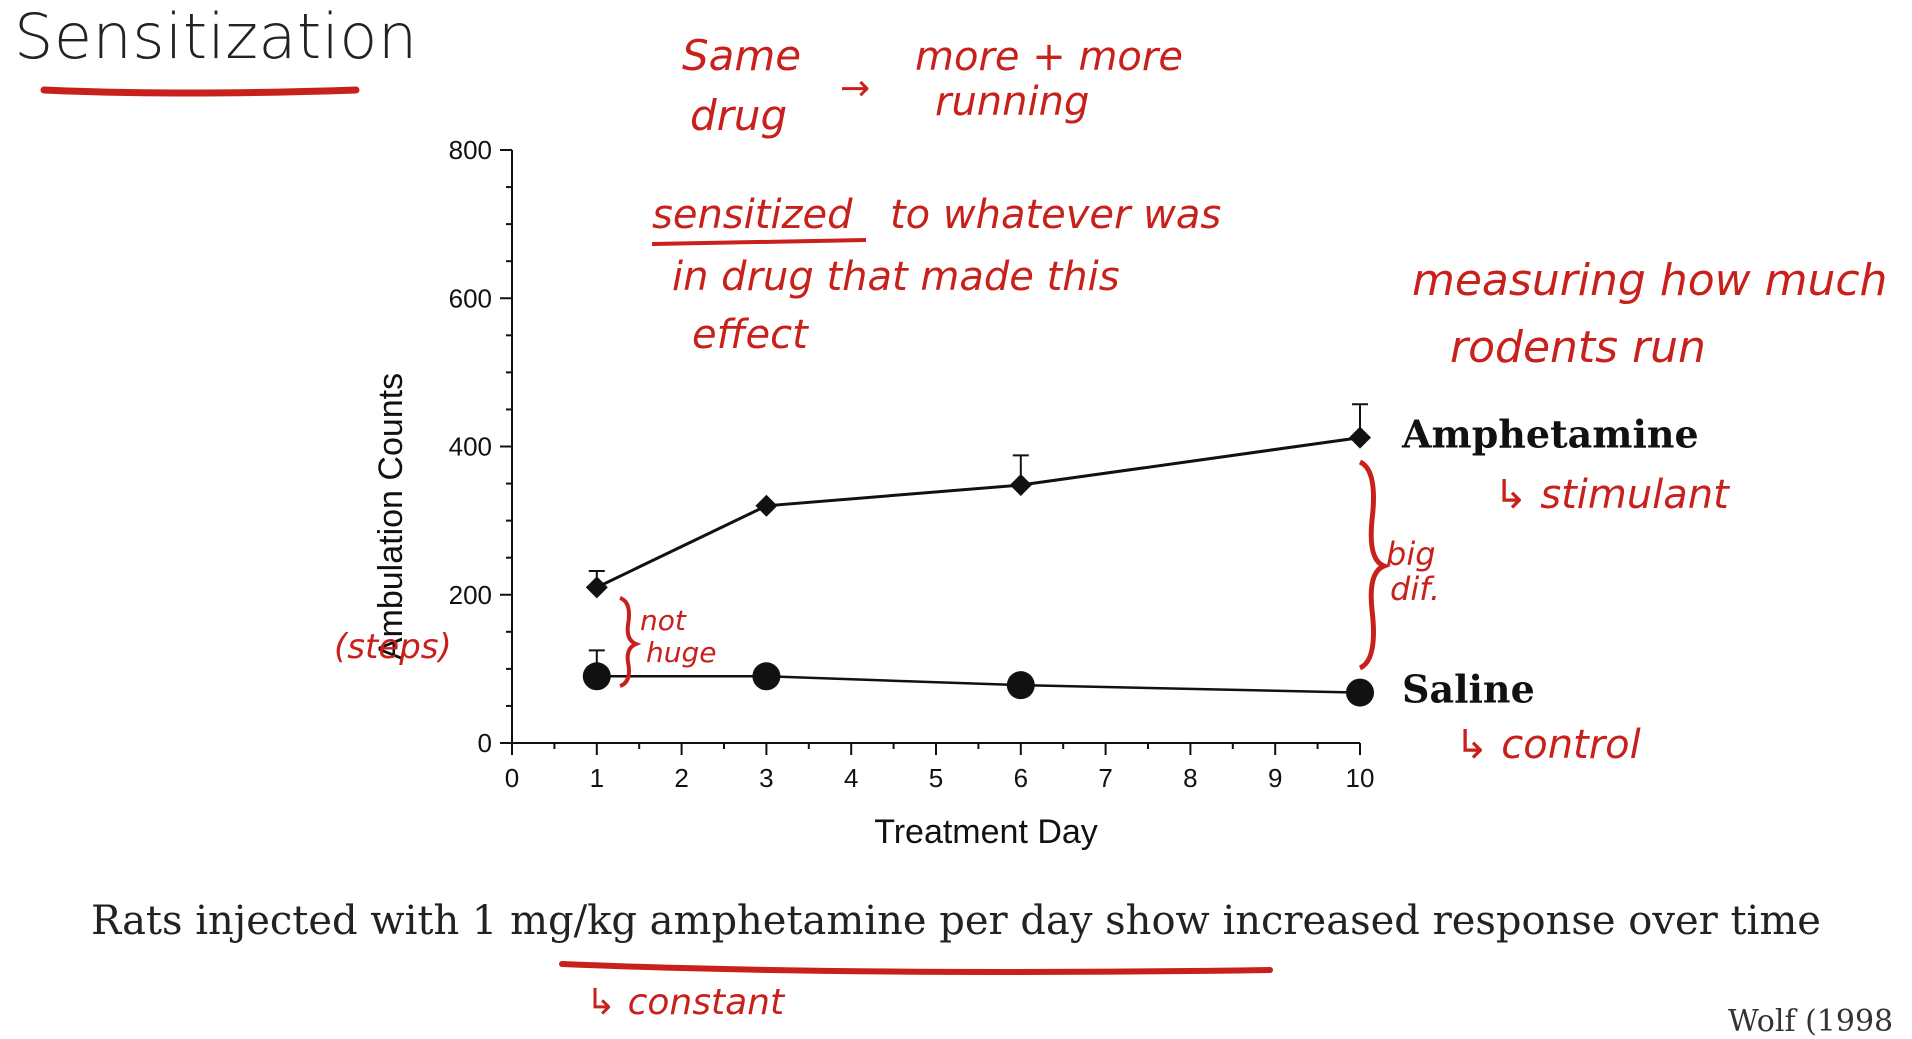 This screenshot has width=1912, height=1039. Describe the element at coordinates (916, 968) in the screenshot. I see `caption-underline` at that location.